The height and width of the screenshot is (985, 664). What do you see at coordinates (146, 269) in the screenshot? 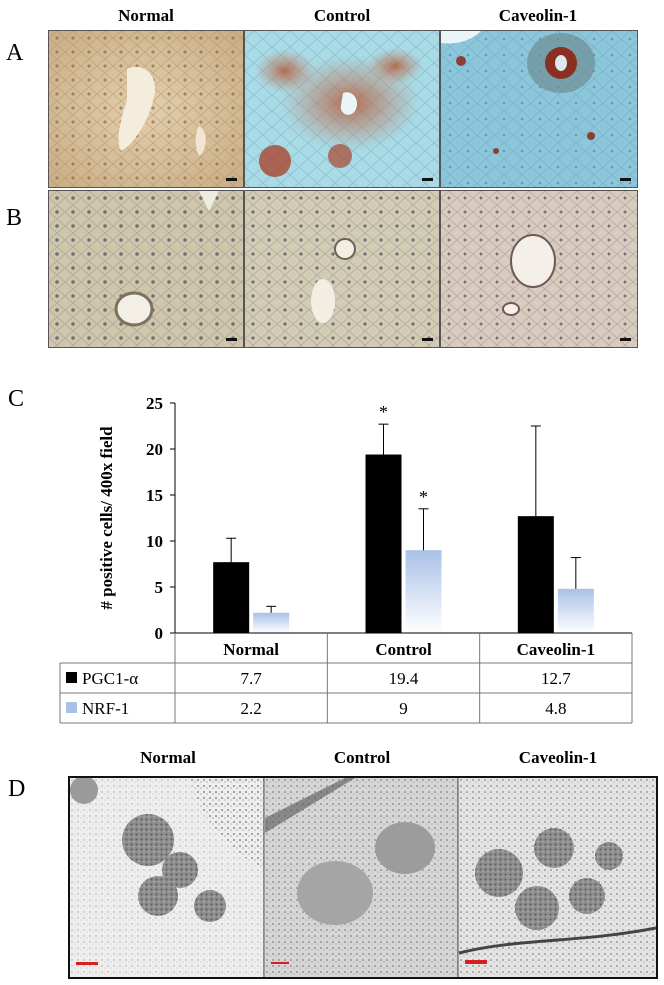
I see `micrograph-b-normal` at bounding box center [146, 269].